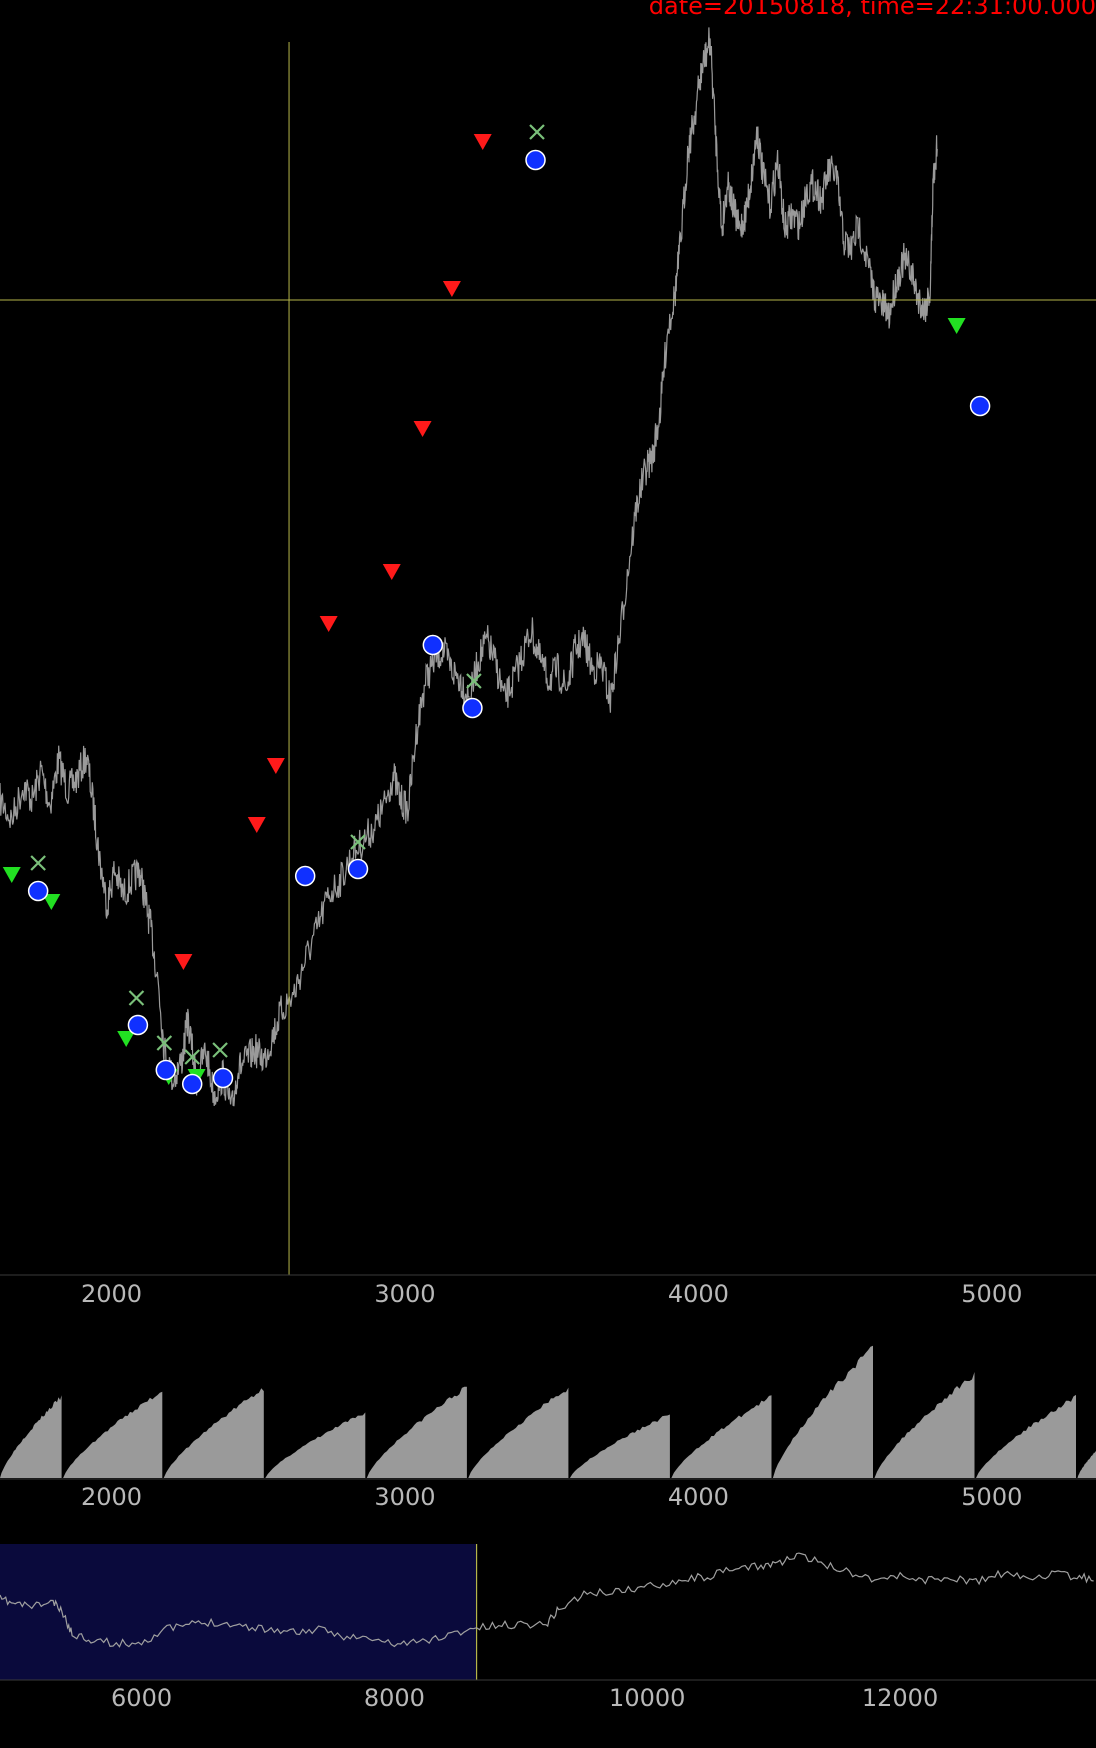 The image size is (1096, 1748). Describe the element at coordinates (238, 1612) in the screenshot. I see `overview-visible-range` at that location.